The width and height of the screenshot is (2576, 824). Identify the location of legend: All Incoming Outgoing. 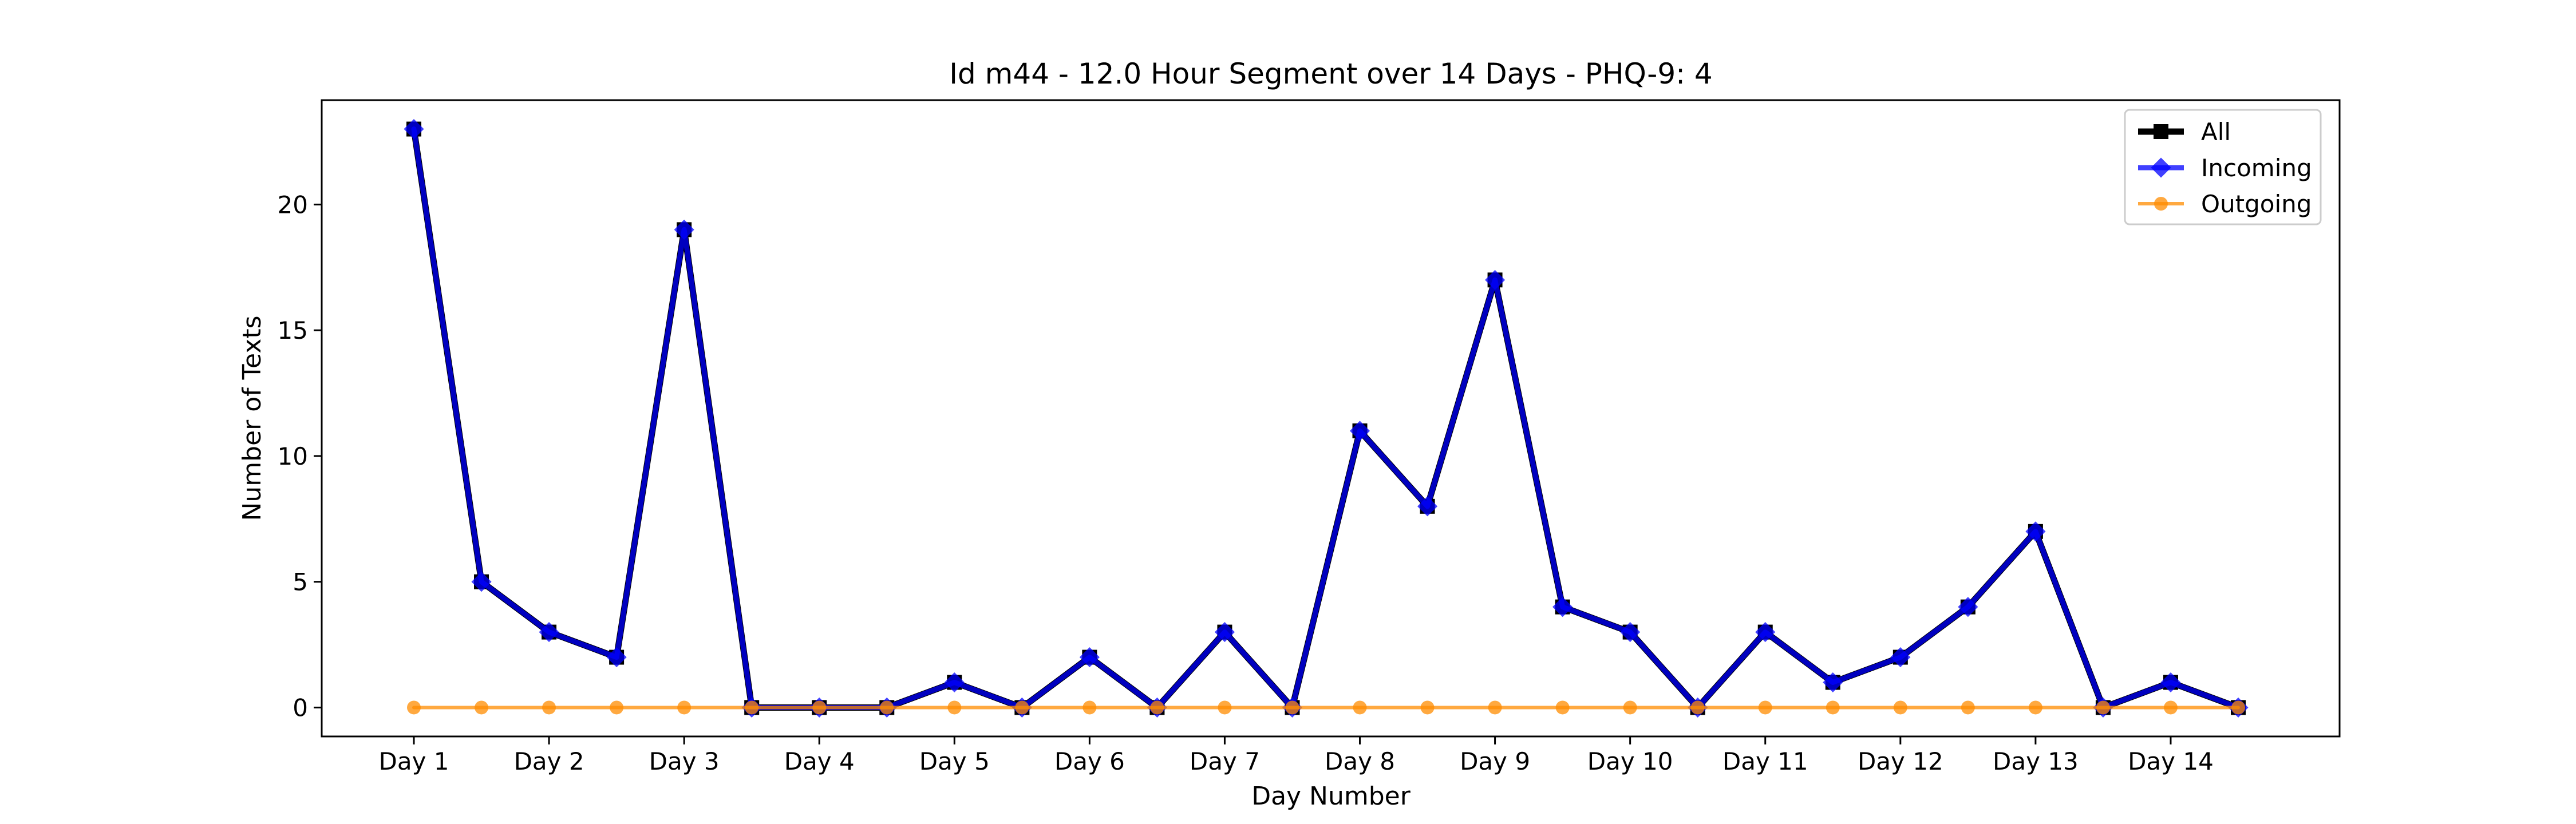
(2223, 167).